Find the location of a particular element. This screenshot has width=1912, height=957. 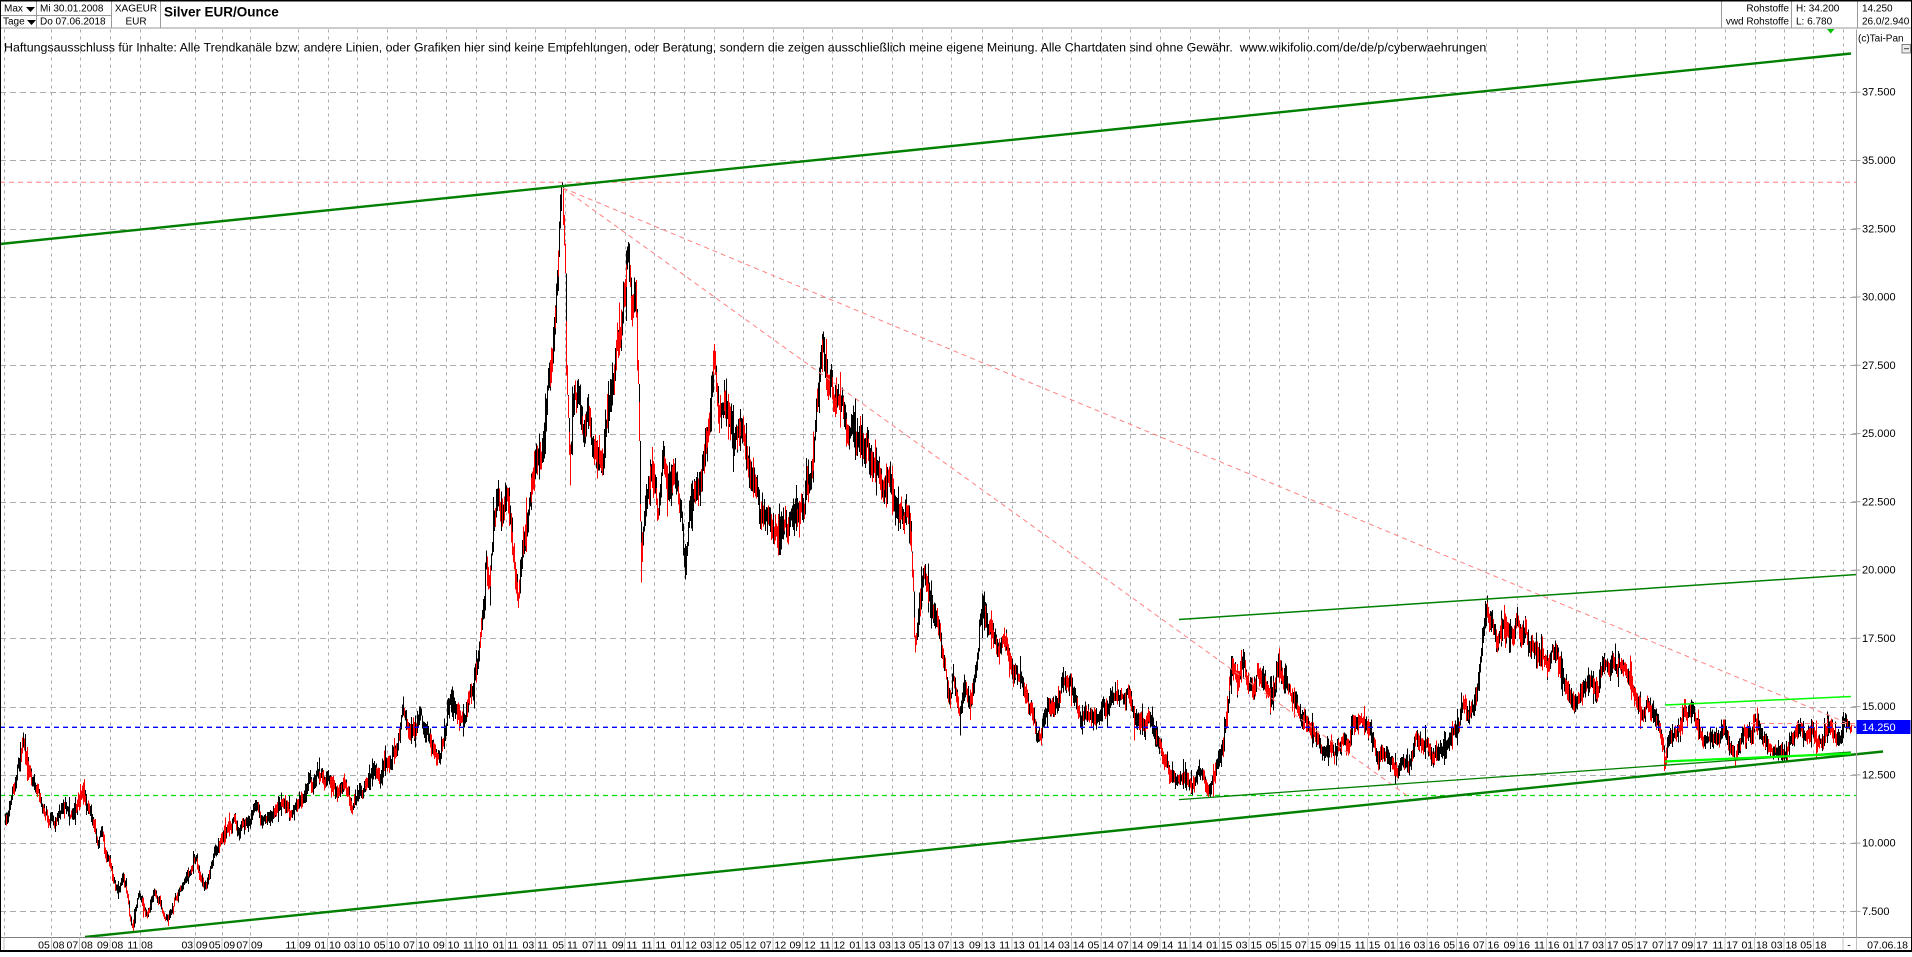

svg-text: (c)Tai-Pan is located at coordinates (1881, 39).